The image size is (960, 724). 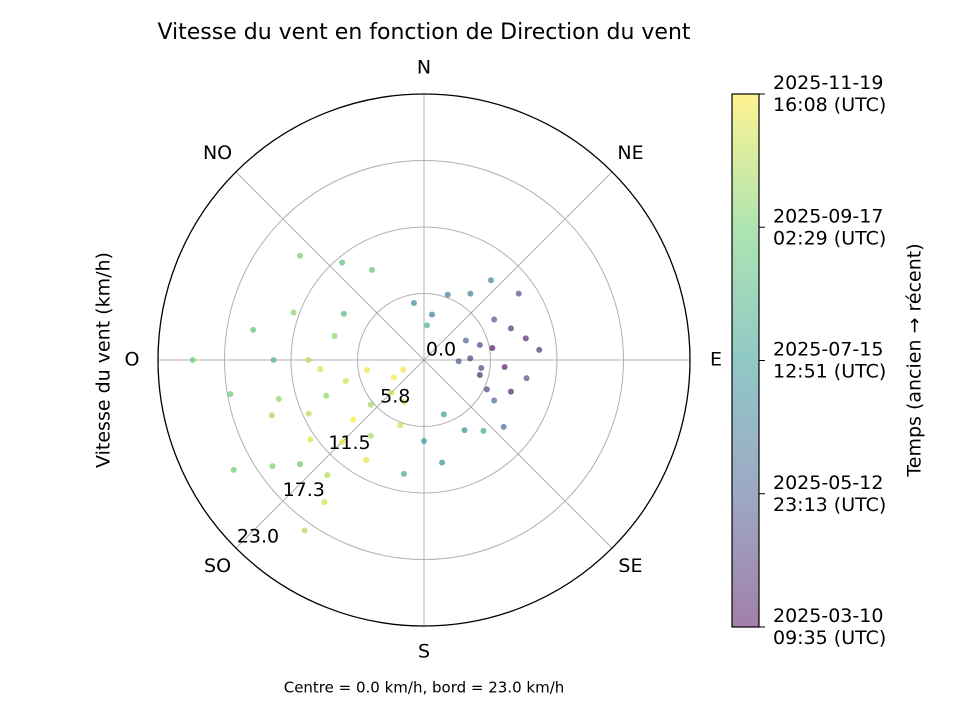 I want to click on direction-label: O, so click(x=132, y=360).